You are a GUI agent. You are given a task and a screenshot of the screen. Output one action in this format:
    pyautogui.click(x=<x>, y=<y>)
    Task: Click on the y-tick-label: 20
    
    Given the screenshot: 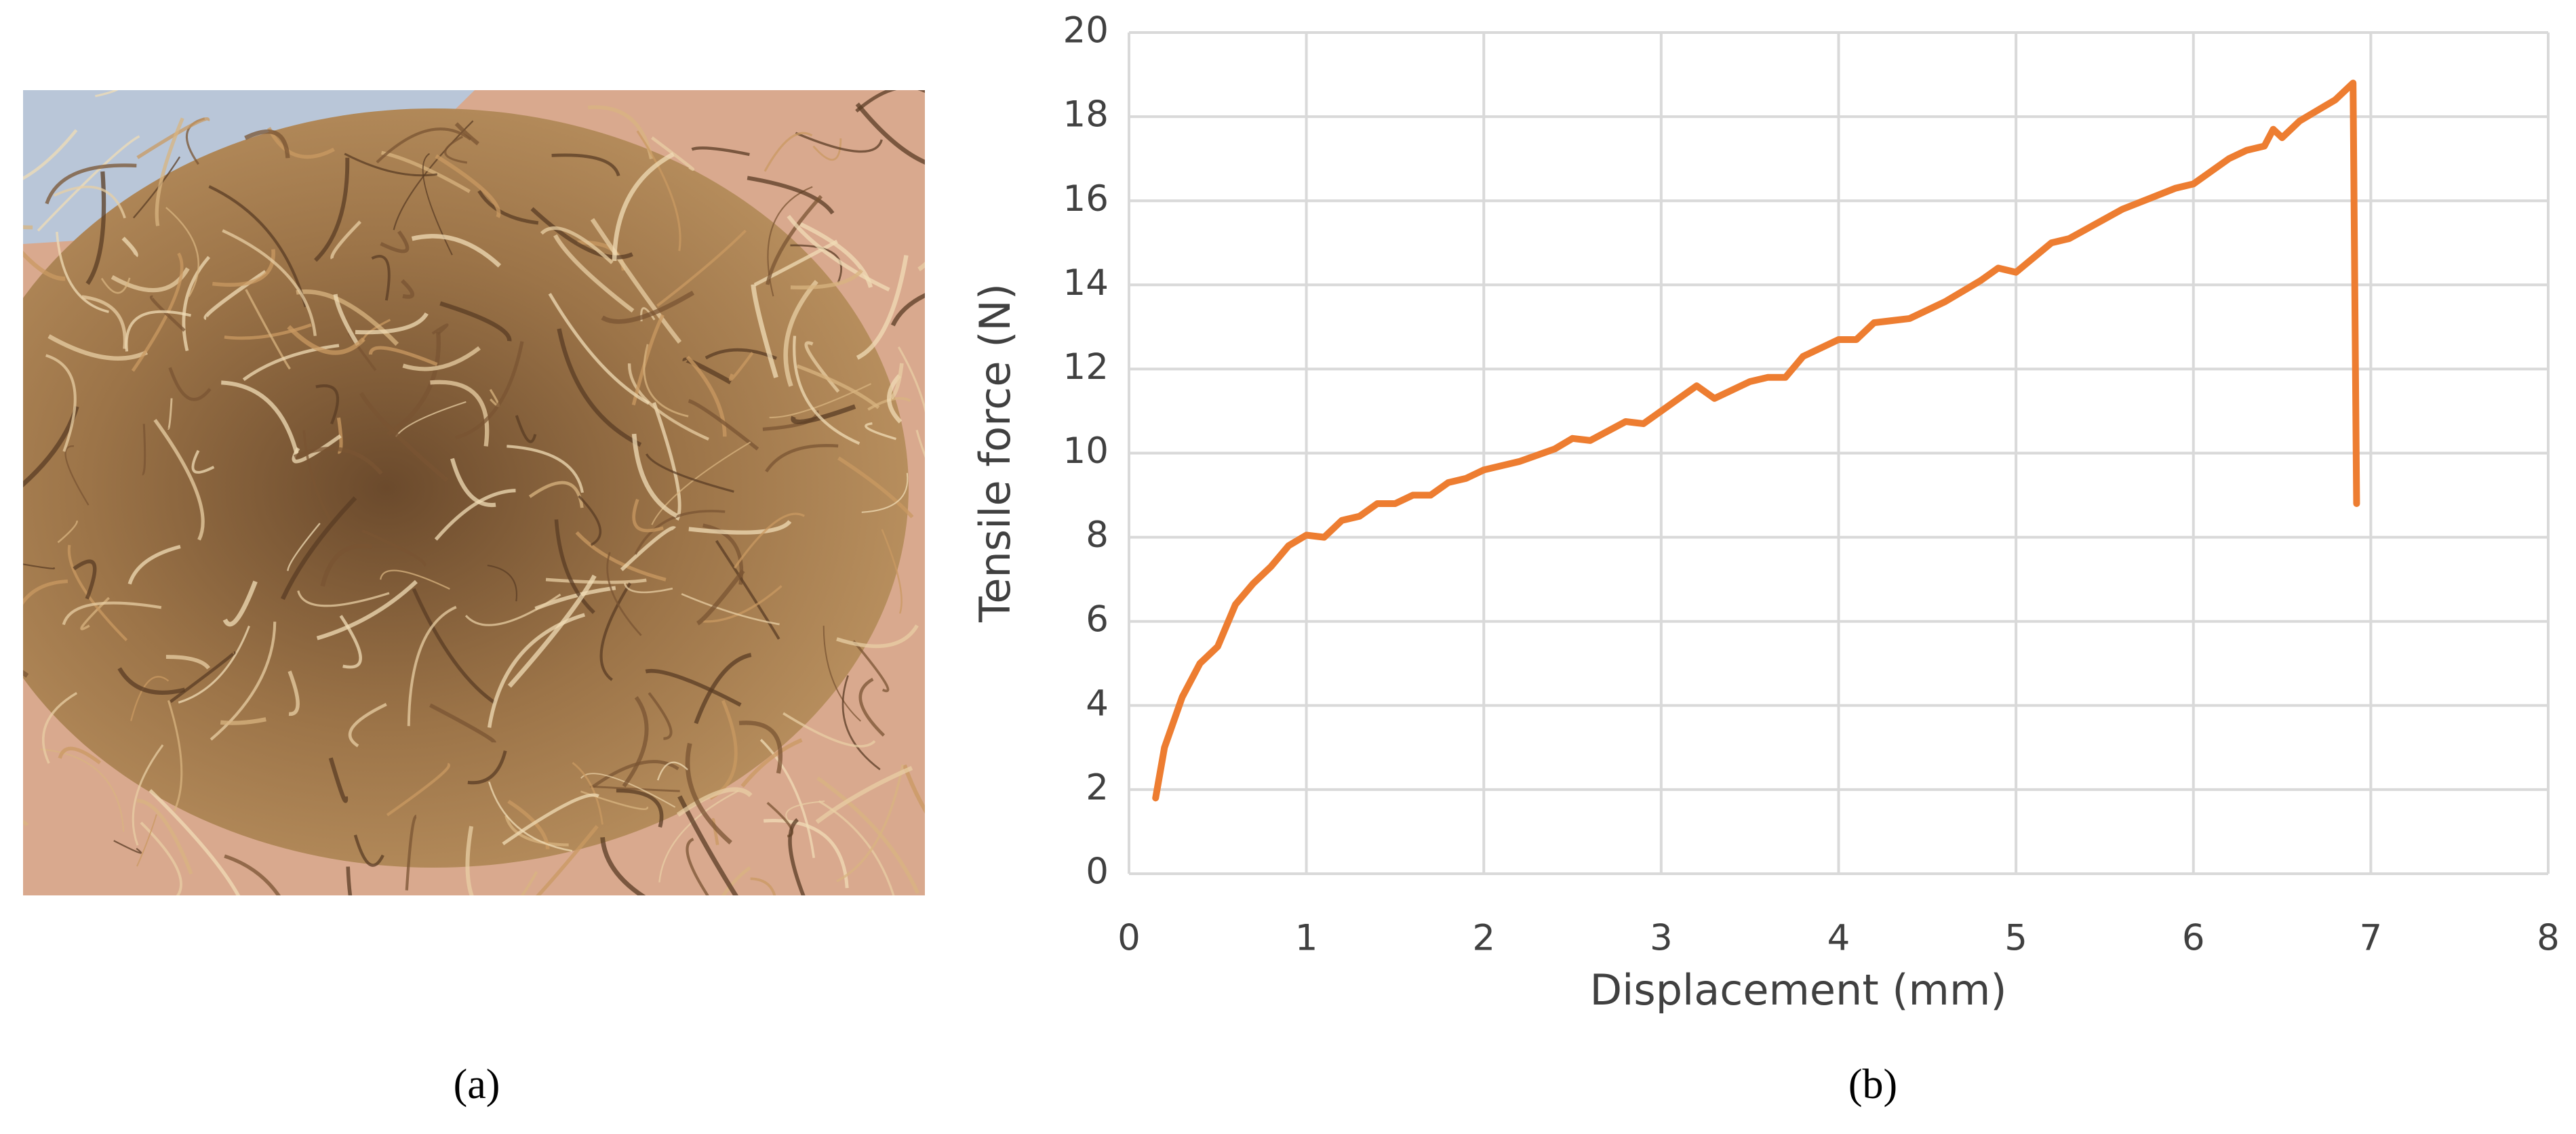 What is the action you would take?
    pyautogui.click(x=1086, y=31)
    